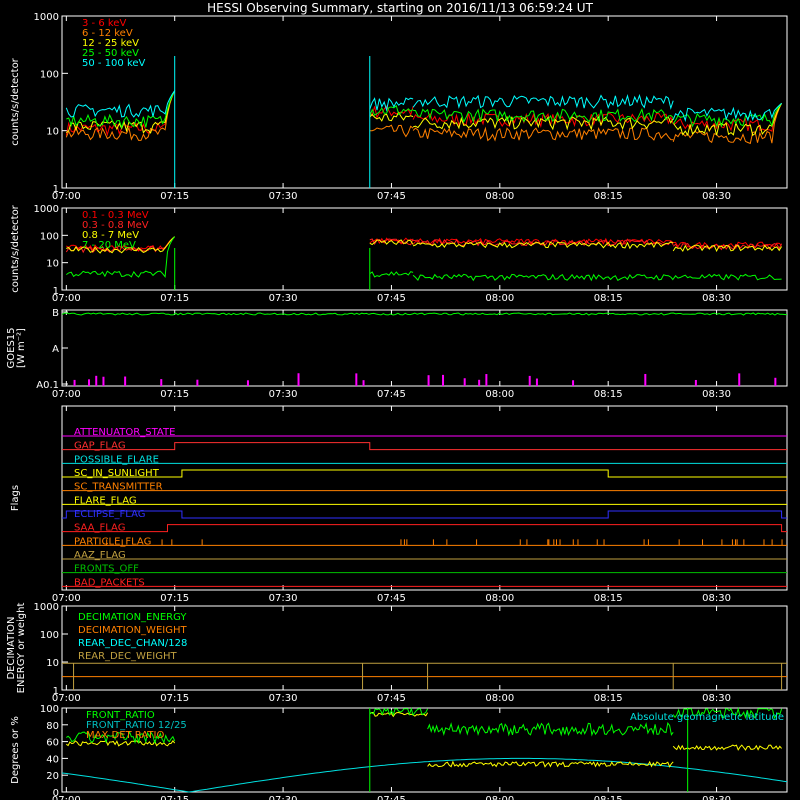 Image resolution: width=800 pixels, height=800 pixels. What do you see at coordinates (118, 487) in the screenshot?
I see `flag-label: SC_TRANSMITTER` at bounding box center [118, 487].